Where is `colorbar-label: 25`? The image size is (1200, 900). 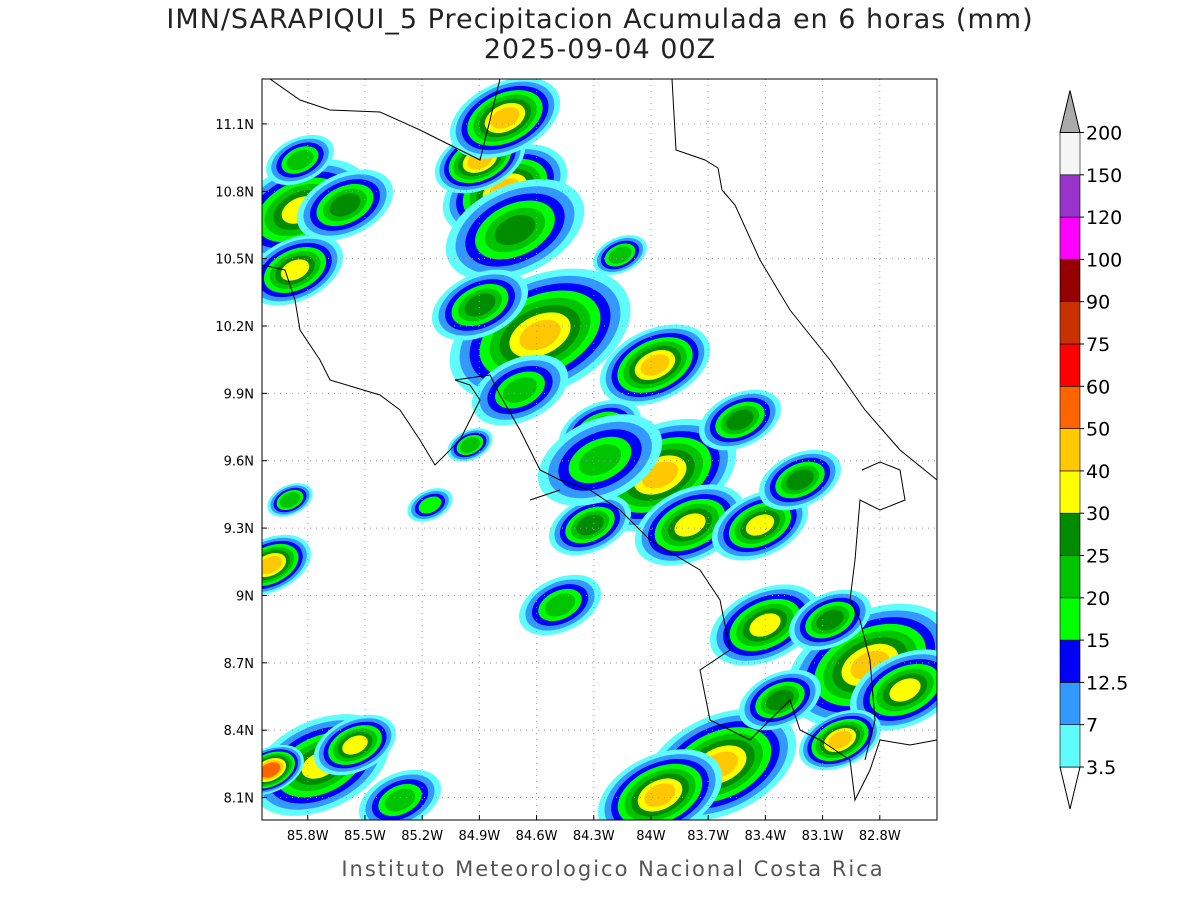
colorbar-label: 25 is located at coordinates (1098, 557).